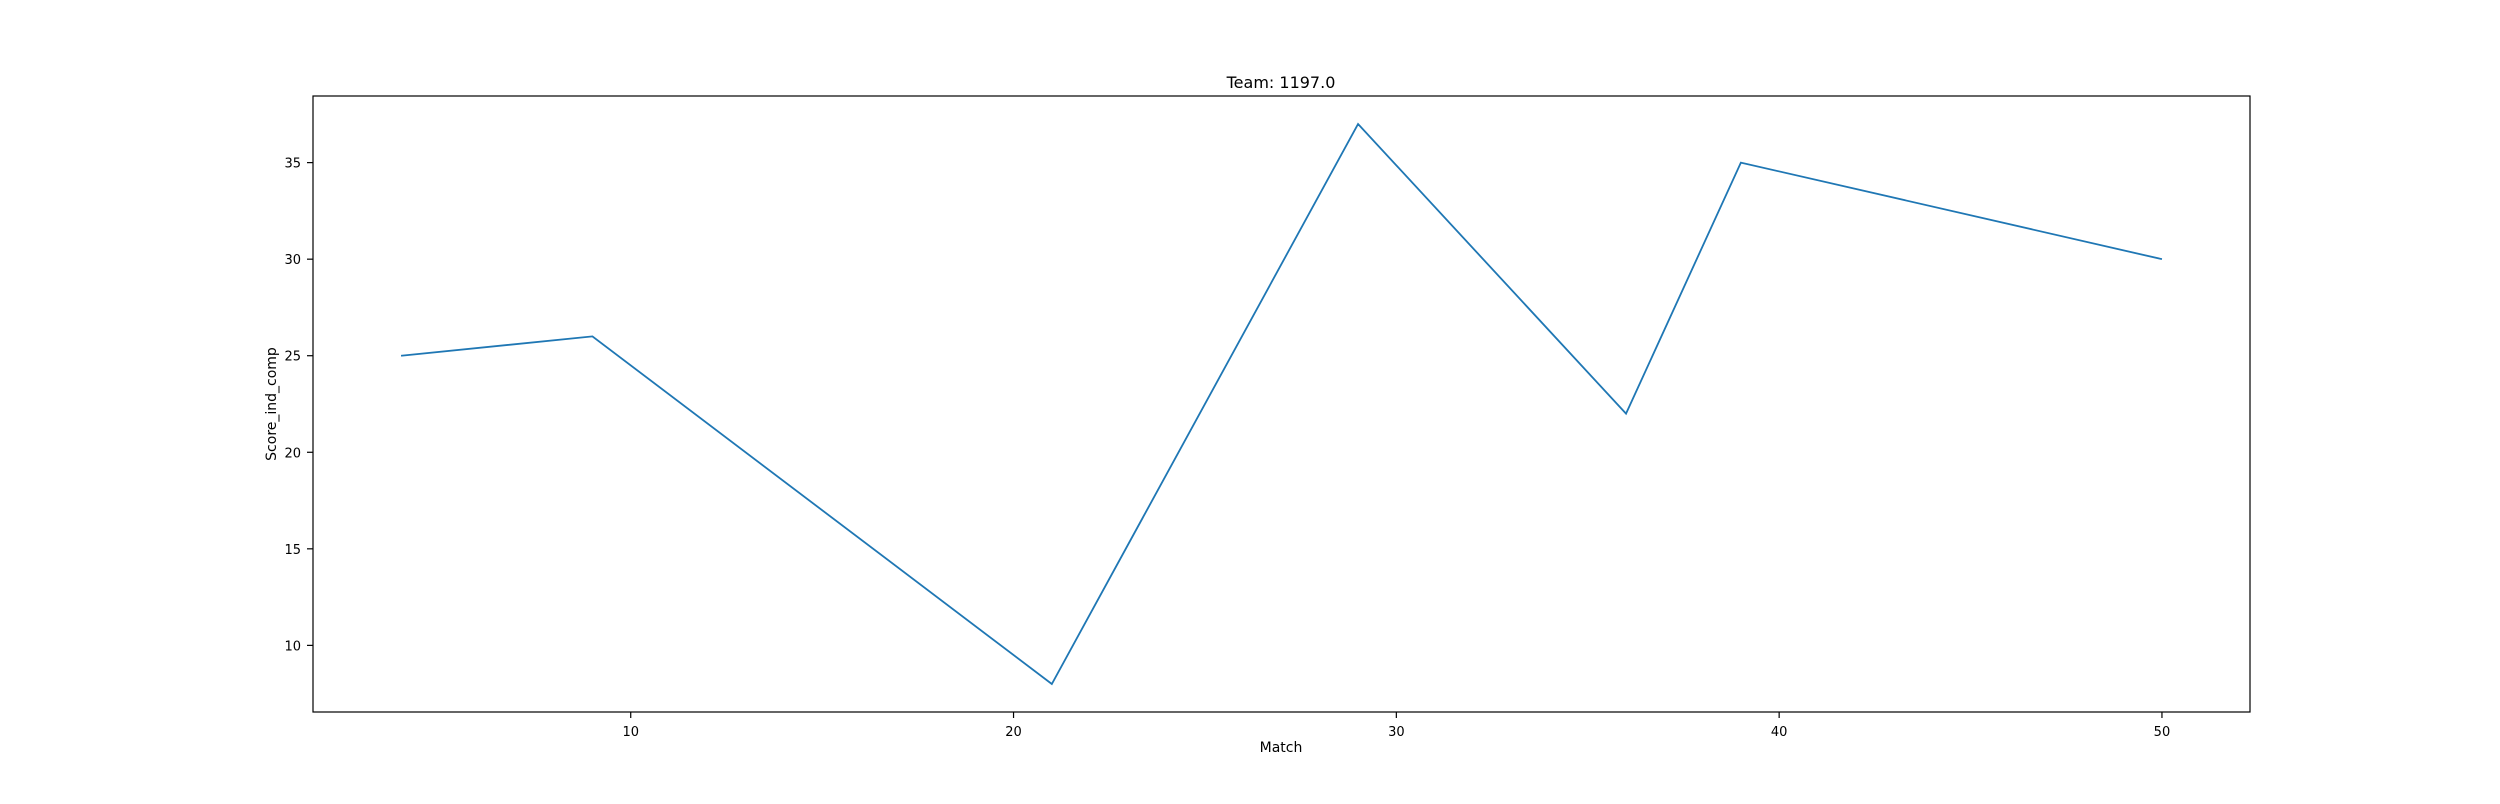 This screenshot has height=804, width=2500. What do you see at coordinates (298, 405) in the screenshot?
I see `y-axis-ticks: 10 15 20 25 30 35` at bounding box center [298, 405].